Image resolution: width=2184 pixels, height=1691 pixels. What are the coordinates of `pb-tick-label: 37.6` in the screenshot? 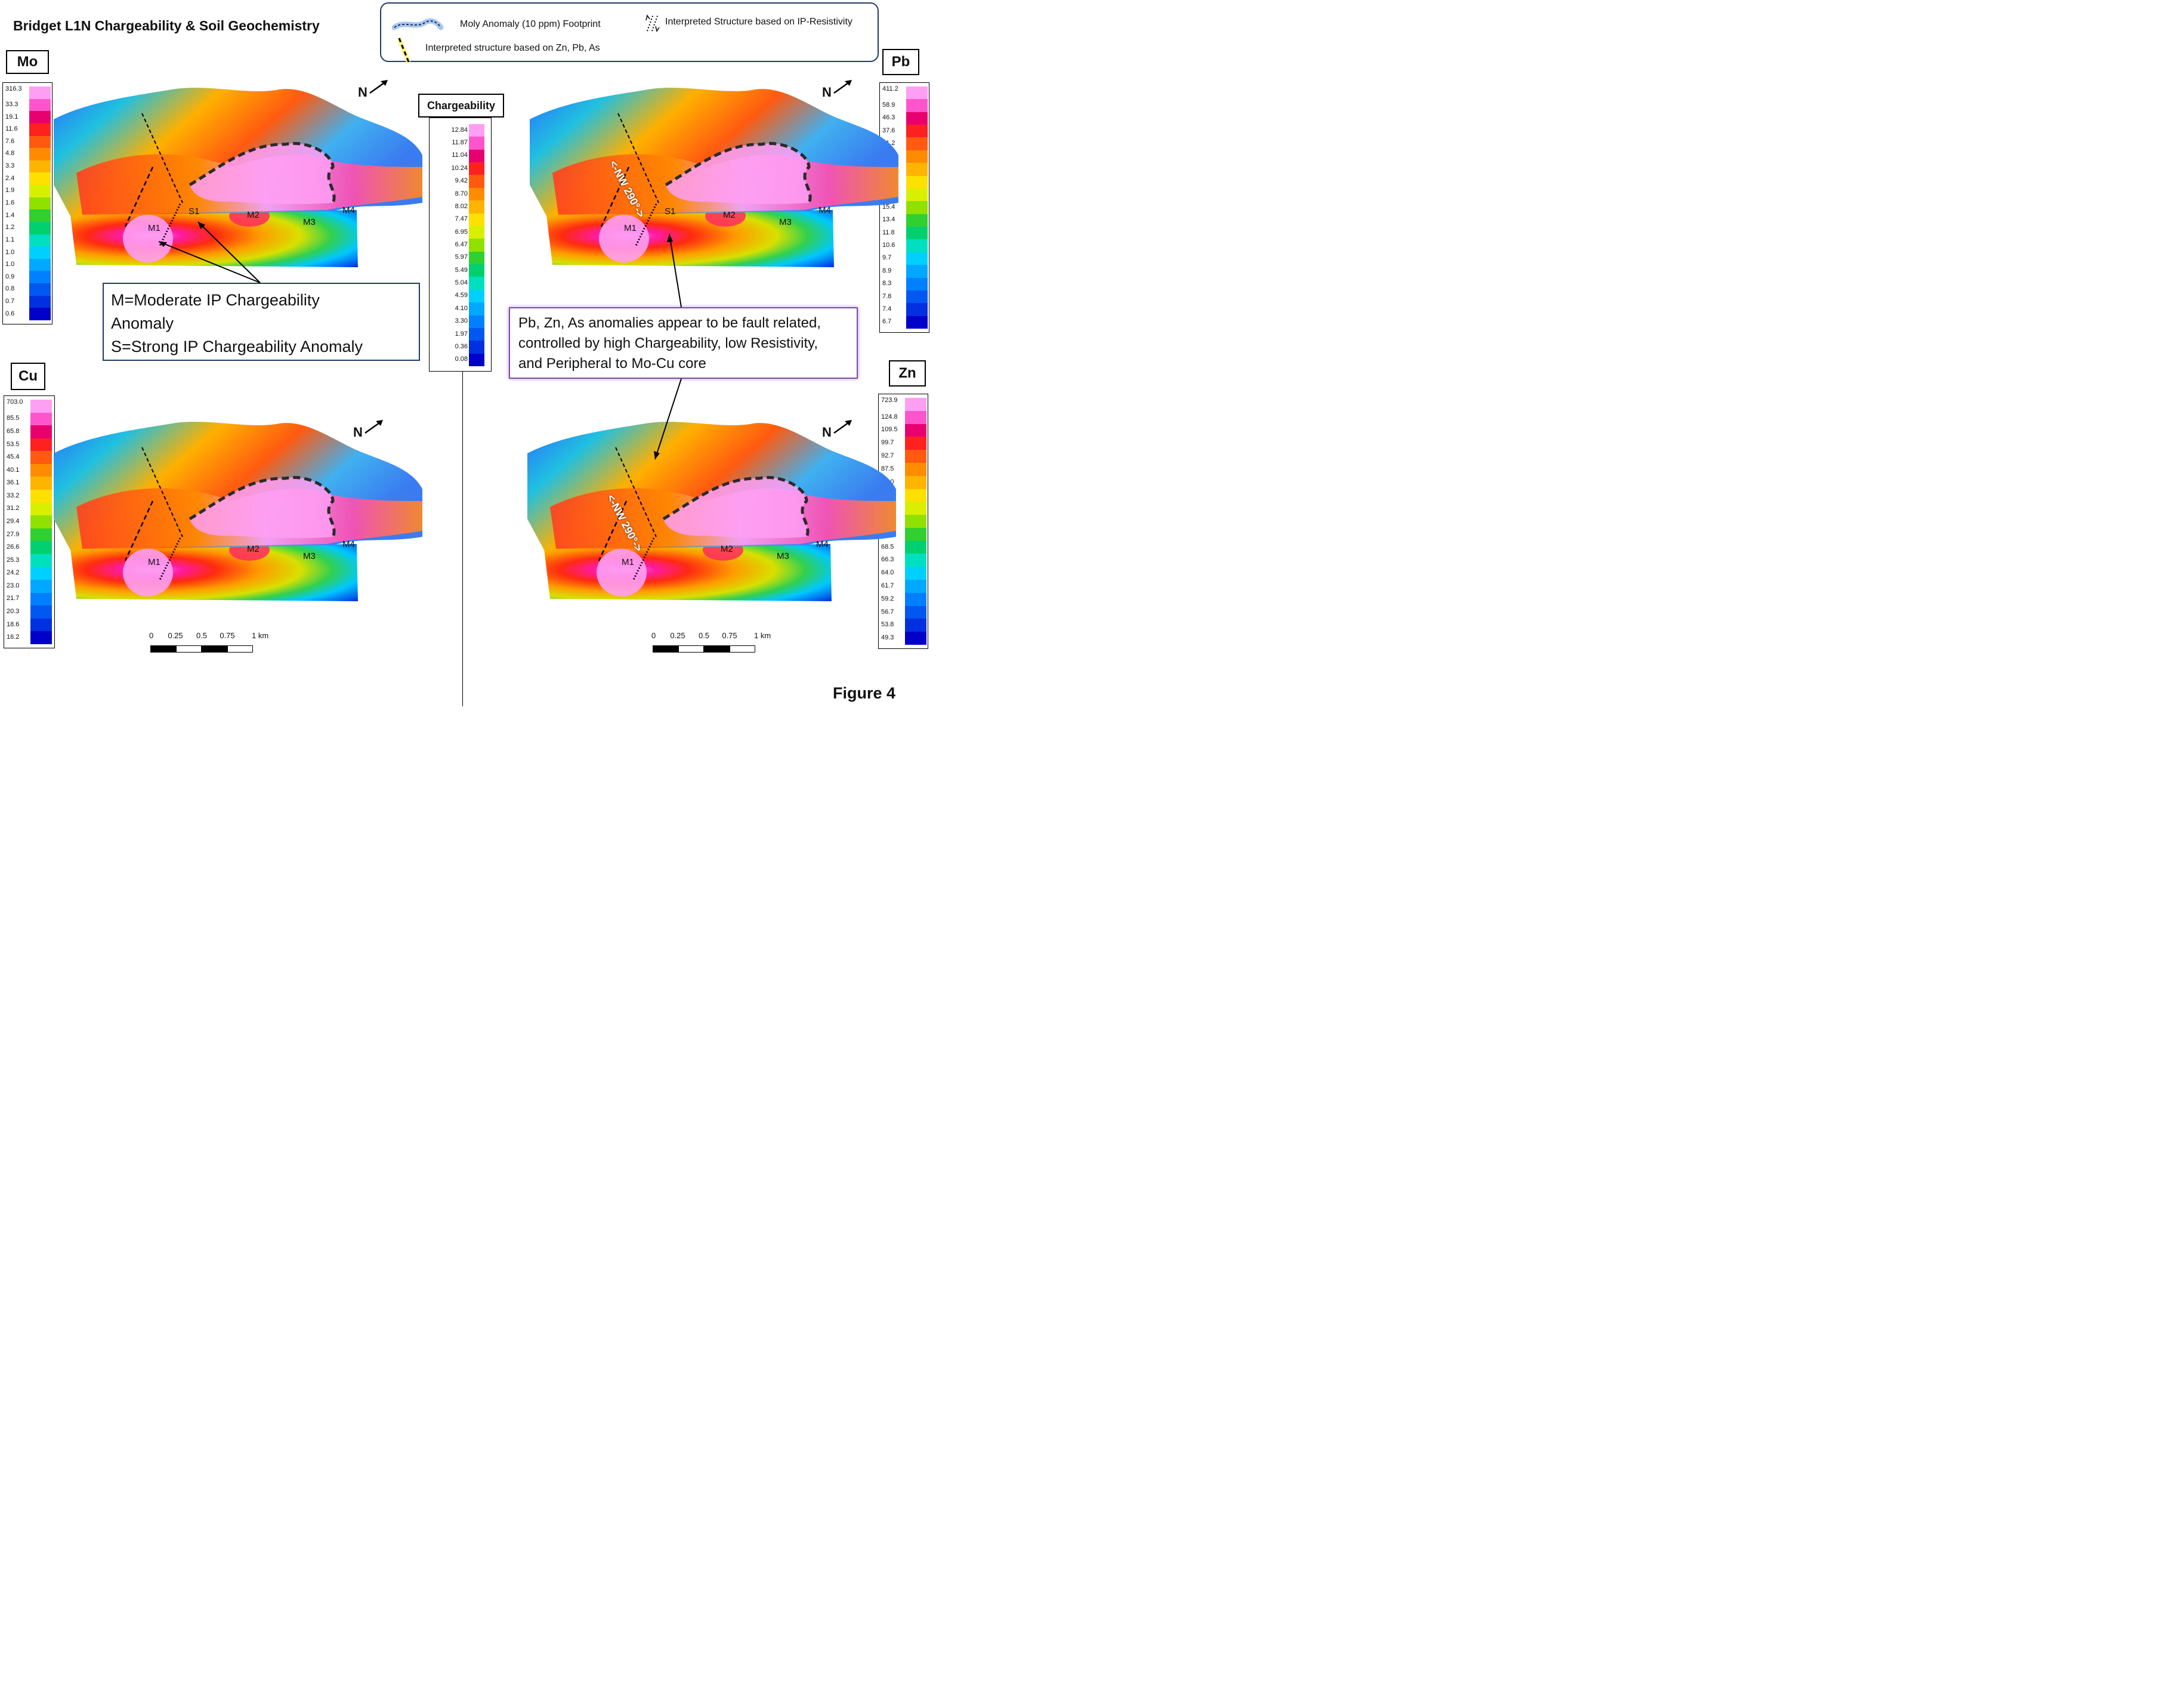 It's located at (888, 130).